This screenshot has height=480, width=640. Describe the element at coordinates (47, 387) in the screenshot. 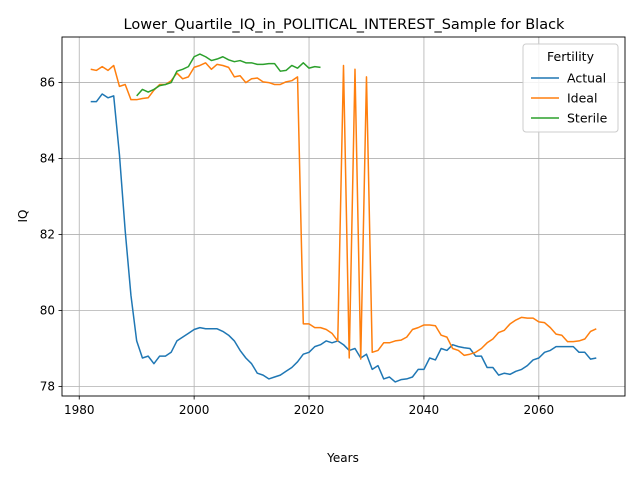

I see `y-tick-label: 78` at that location.